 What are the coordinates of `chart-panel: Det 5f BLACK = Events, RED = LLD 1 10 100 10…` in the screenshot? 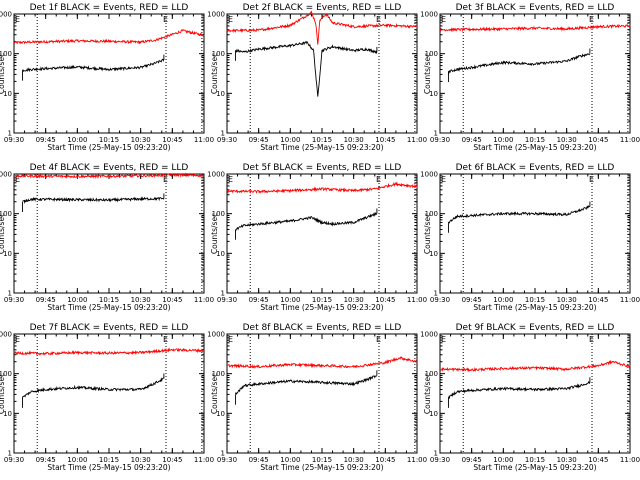 It's located at (317, 237).